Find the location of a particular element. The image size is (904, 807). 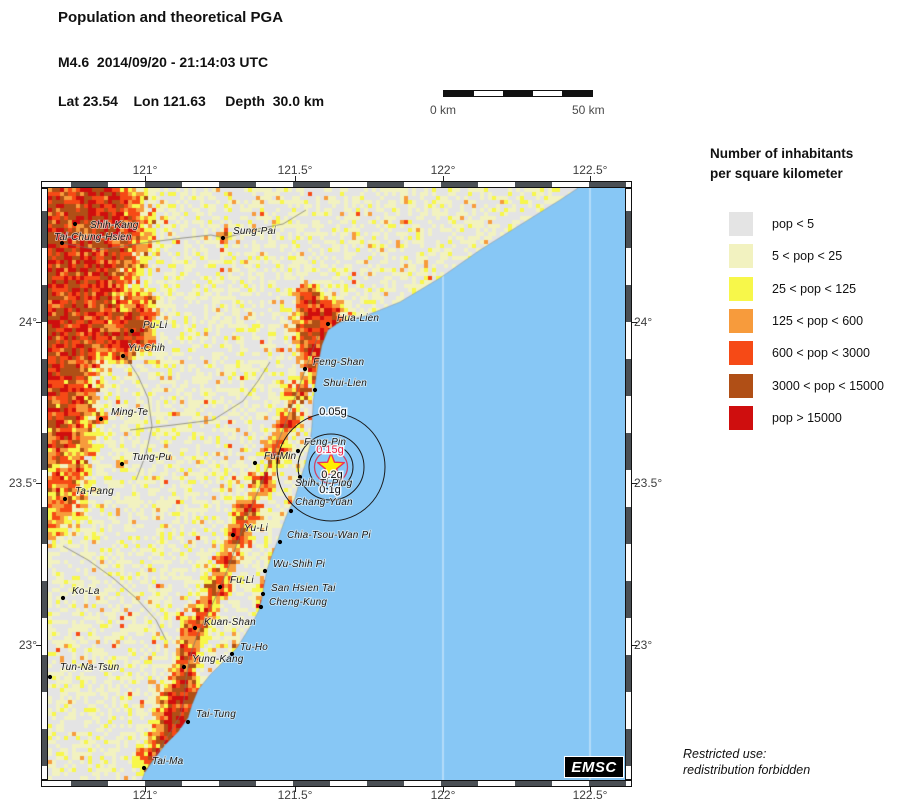

legend-title-line1: Number of inhabitants is located at coordinates (782, 153).